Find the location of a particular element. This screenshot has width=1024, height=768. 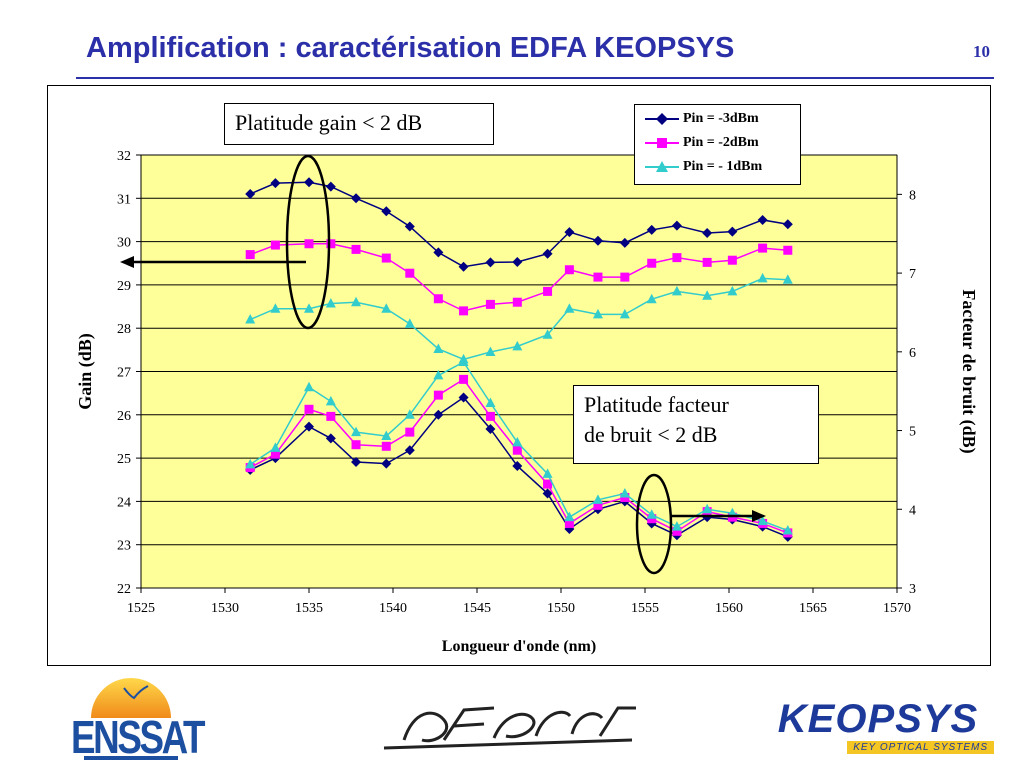

noise-flatness-callout: Platitude facteur de bruit < 2 dB is located at coordinates (696, 424).